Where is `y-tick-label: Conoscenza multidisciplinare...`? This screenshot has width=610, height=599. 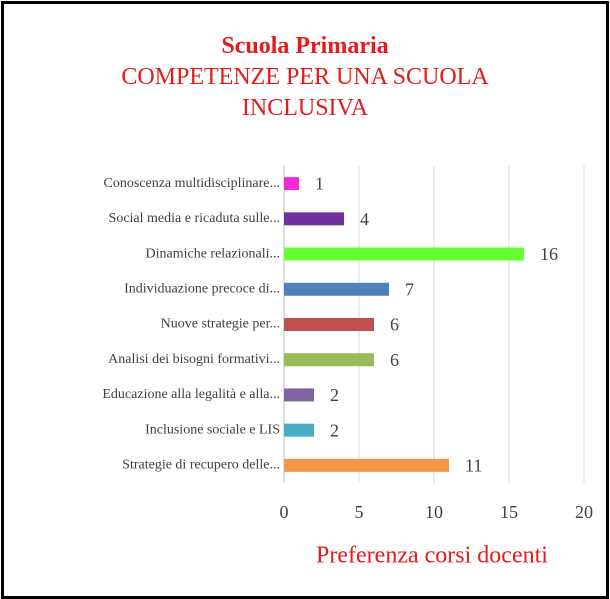 y-tick-label: Conoscenza multidisciplinare... is located at coordinates (191, 183).